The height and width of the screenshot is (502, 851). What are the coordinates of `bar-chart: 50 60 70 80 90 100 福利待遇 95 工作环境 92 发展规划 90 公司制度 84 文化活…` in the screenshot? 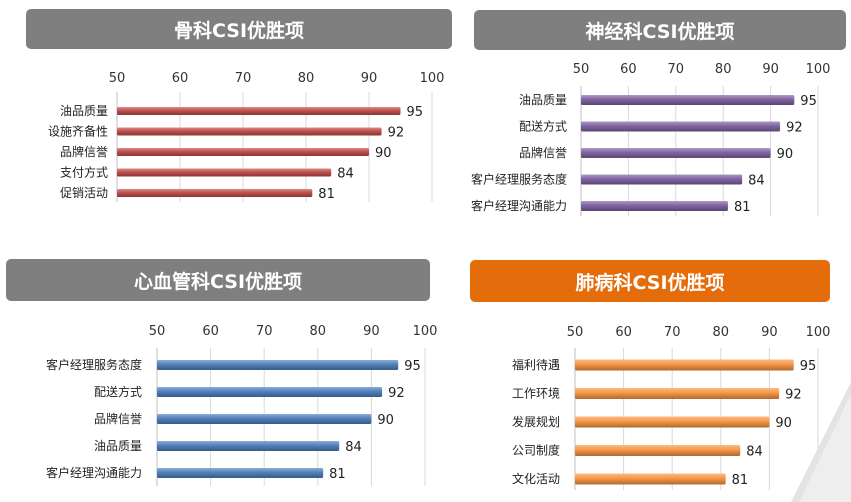 It's located at (671, 407).